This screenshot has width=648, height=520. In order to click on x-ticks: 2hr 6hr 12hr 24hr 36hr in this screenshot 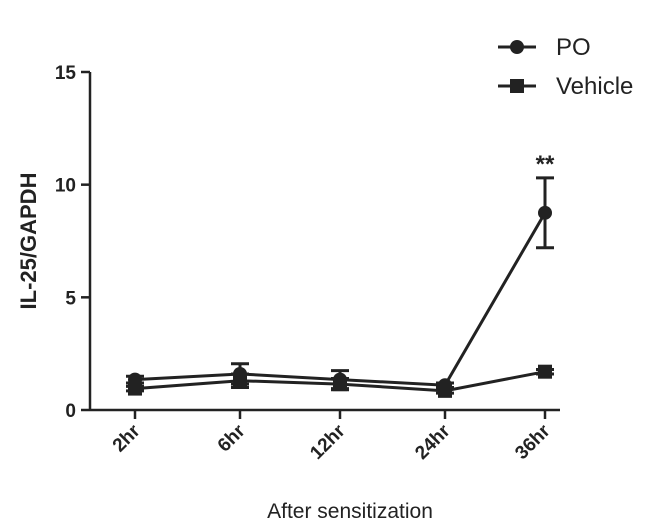, I will do `click(332, 437)`.